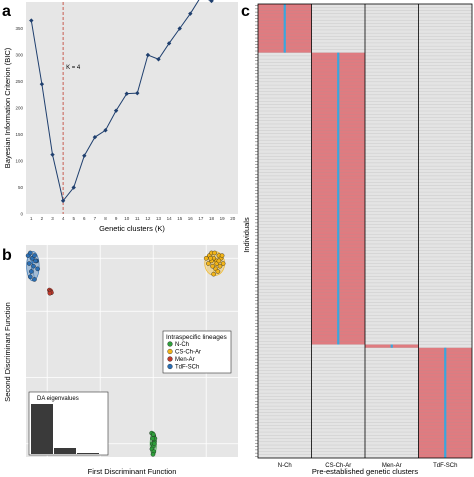 The width and height of the screenshot is (474, 477). Describe the element at coordinates (95, 218) in the screenshot. I see `panel-a-x-tick-label: 7` at that location.